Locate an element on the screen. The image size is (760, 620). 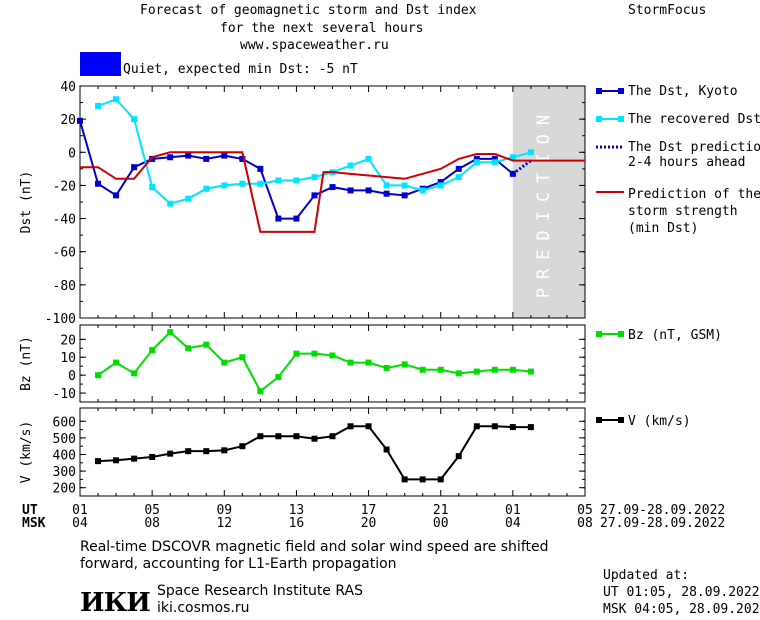
y-tick-label: 40 is located at coordinates (68, 87).